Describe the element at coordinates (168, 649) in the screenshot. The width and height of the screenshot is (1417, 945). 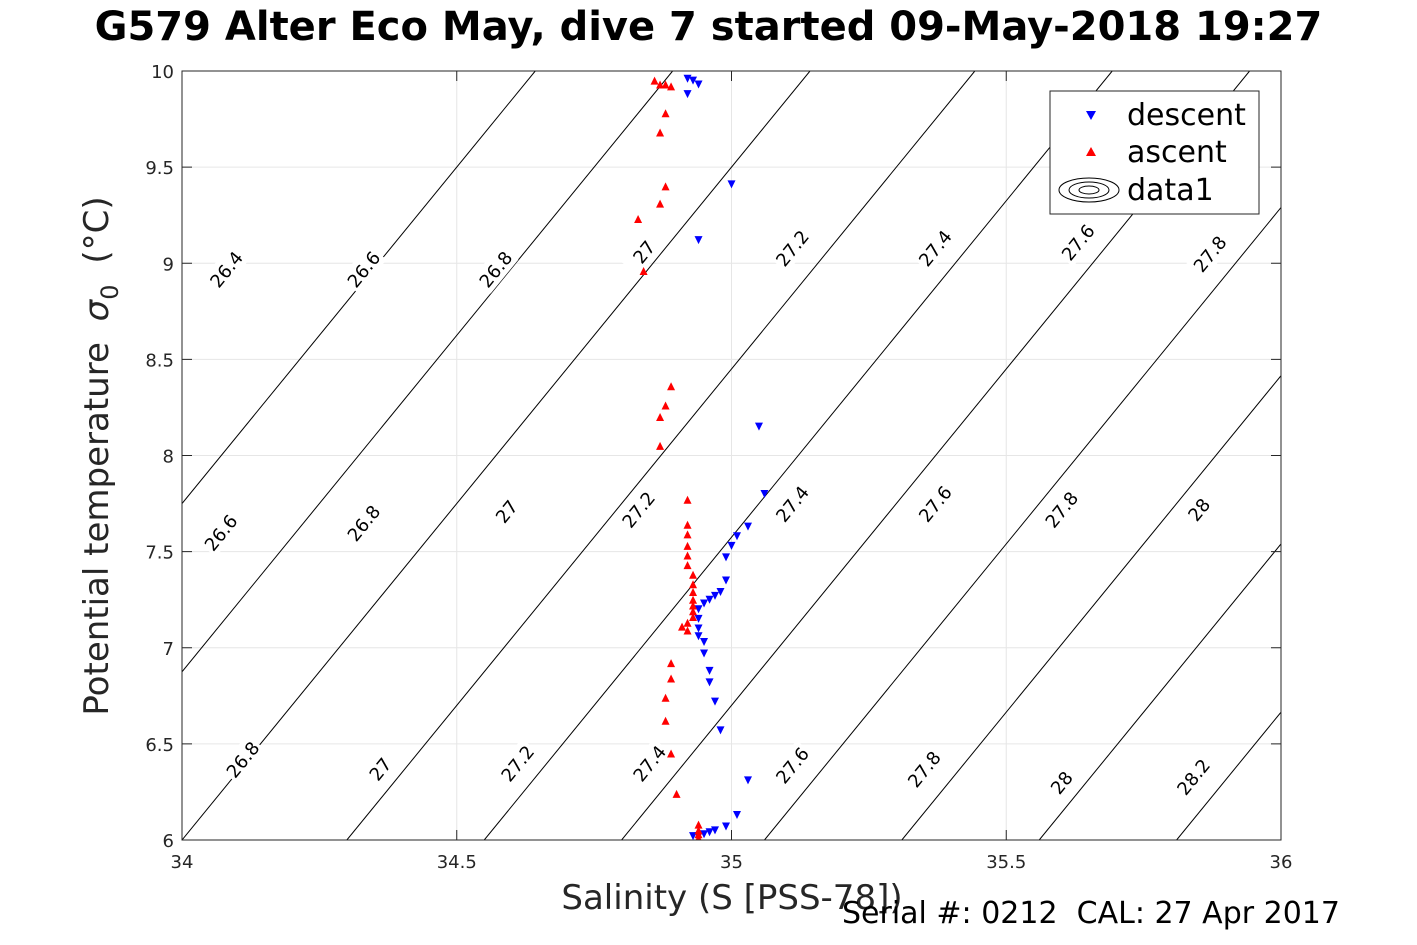
I see `y-tick-label: 7` at that location.